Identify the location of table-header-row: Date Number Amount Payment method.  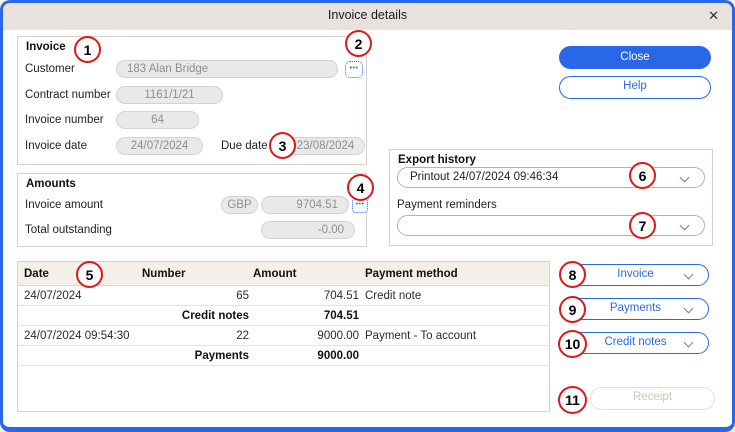
(283, 274).